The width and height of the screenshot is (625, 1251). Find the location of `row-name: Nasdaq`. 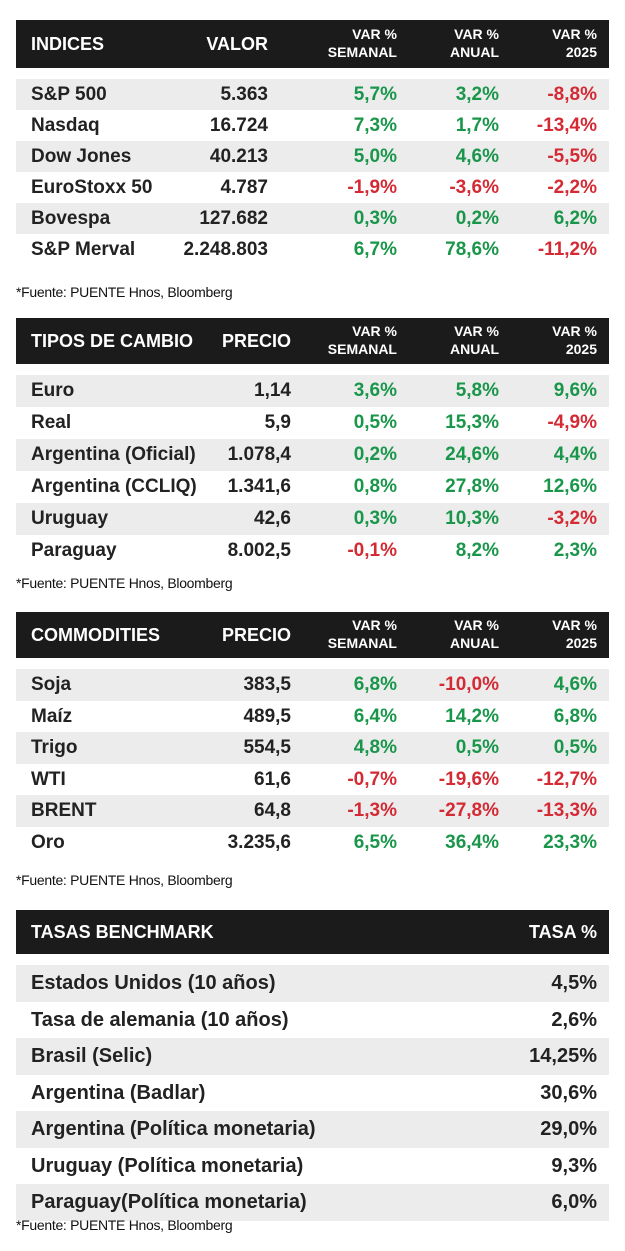

row-name: Nasdaq is located at coordinates (65, 125).